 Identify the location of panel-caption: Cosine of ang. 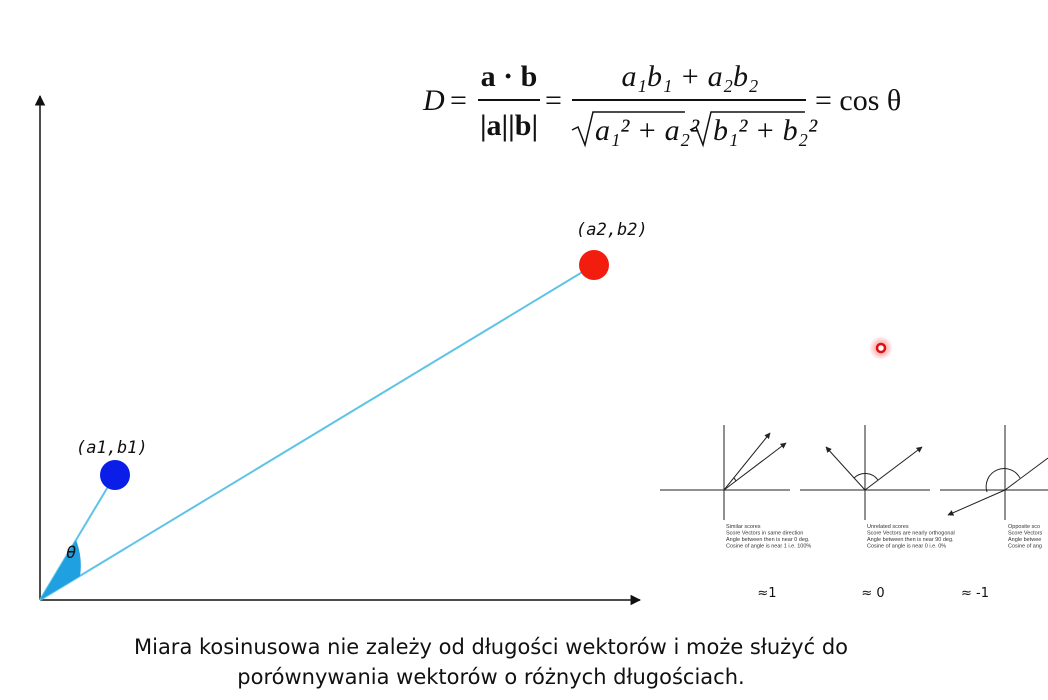
(1025, 547).